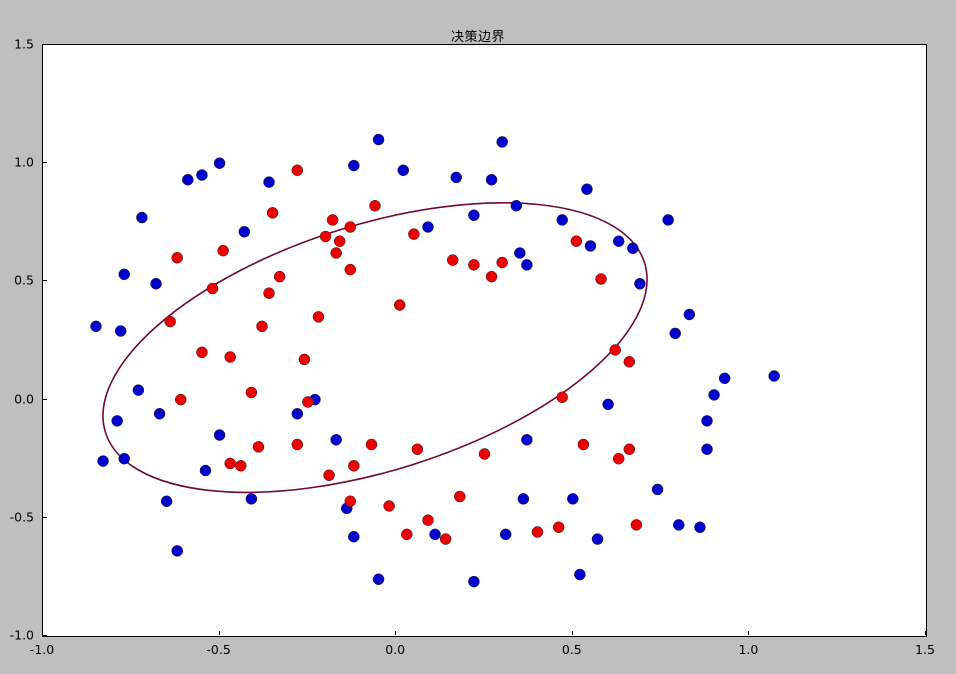 Image resolution: width=956 pixels, height=674 pixels. I want to click on x-tick-label: -0.5, so click(218, 649).